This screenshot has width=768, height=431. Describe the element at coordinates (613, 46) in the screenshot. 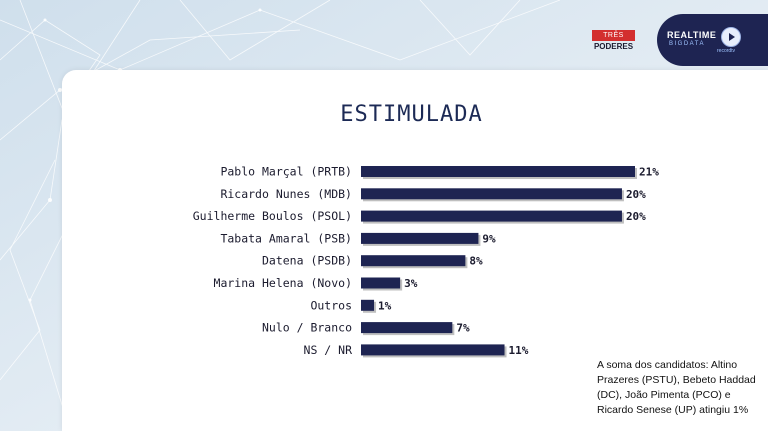

I see `tres-poderes-logo-bottom: PODERES` at that location.